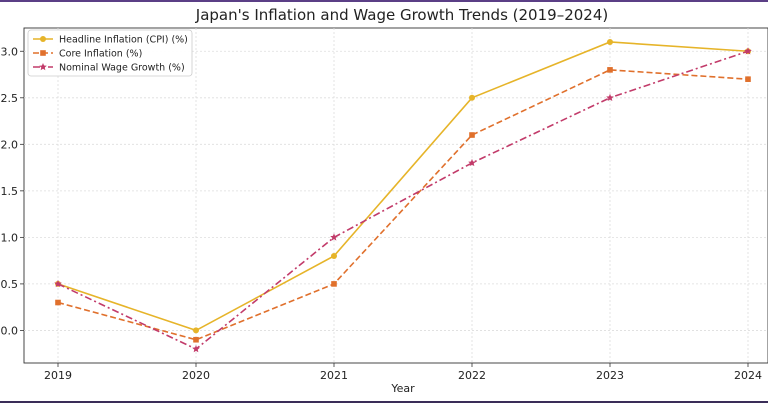 Image resolution: width=768 pixels, height=407 pixels. I want to click on x-axis-ticks: 2019 2020 2021 2022 2023 2024, so click(403, 372).